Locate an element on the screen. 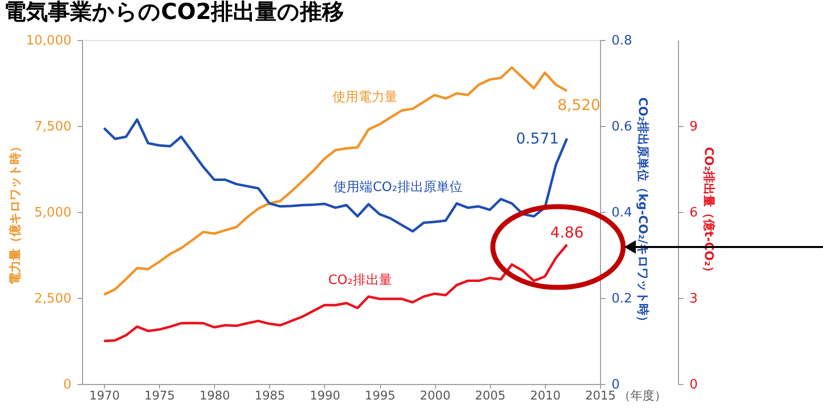 This screenshot has height=411, width=823. series-label: CO₂排出量 is located at coordinates (360, 280).